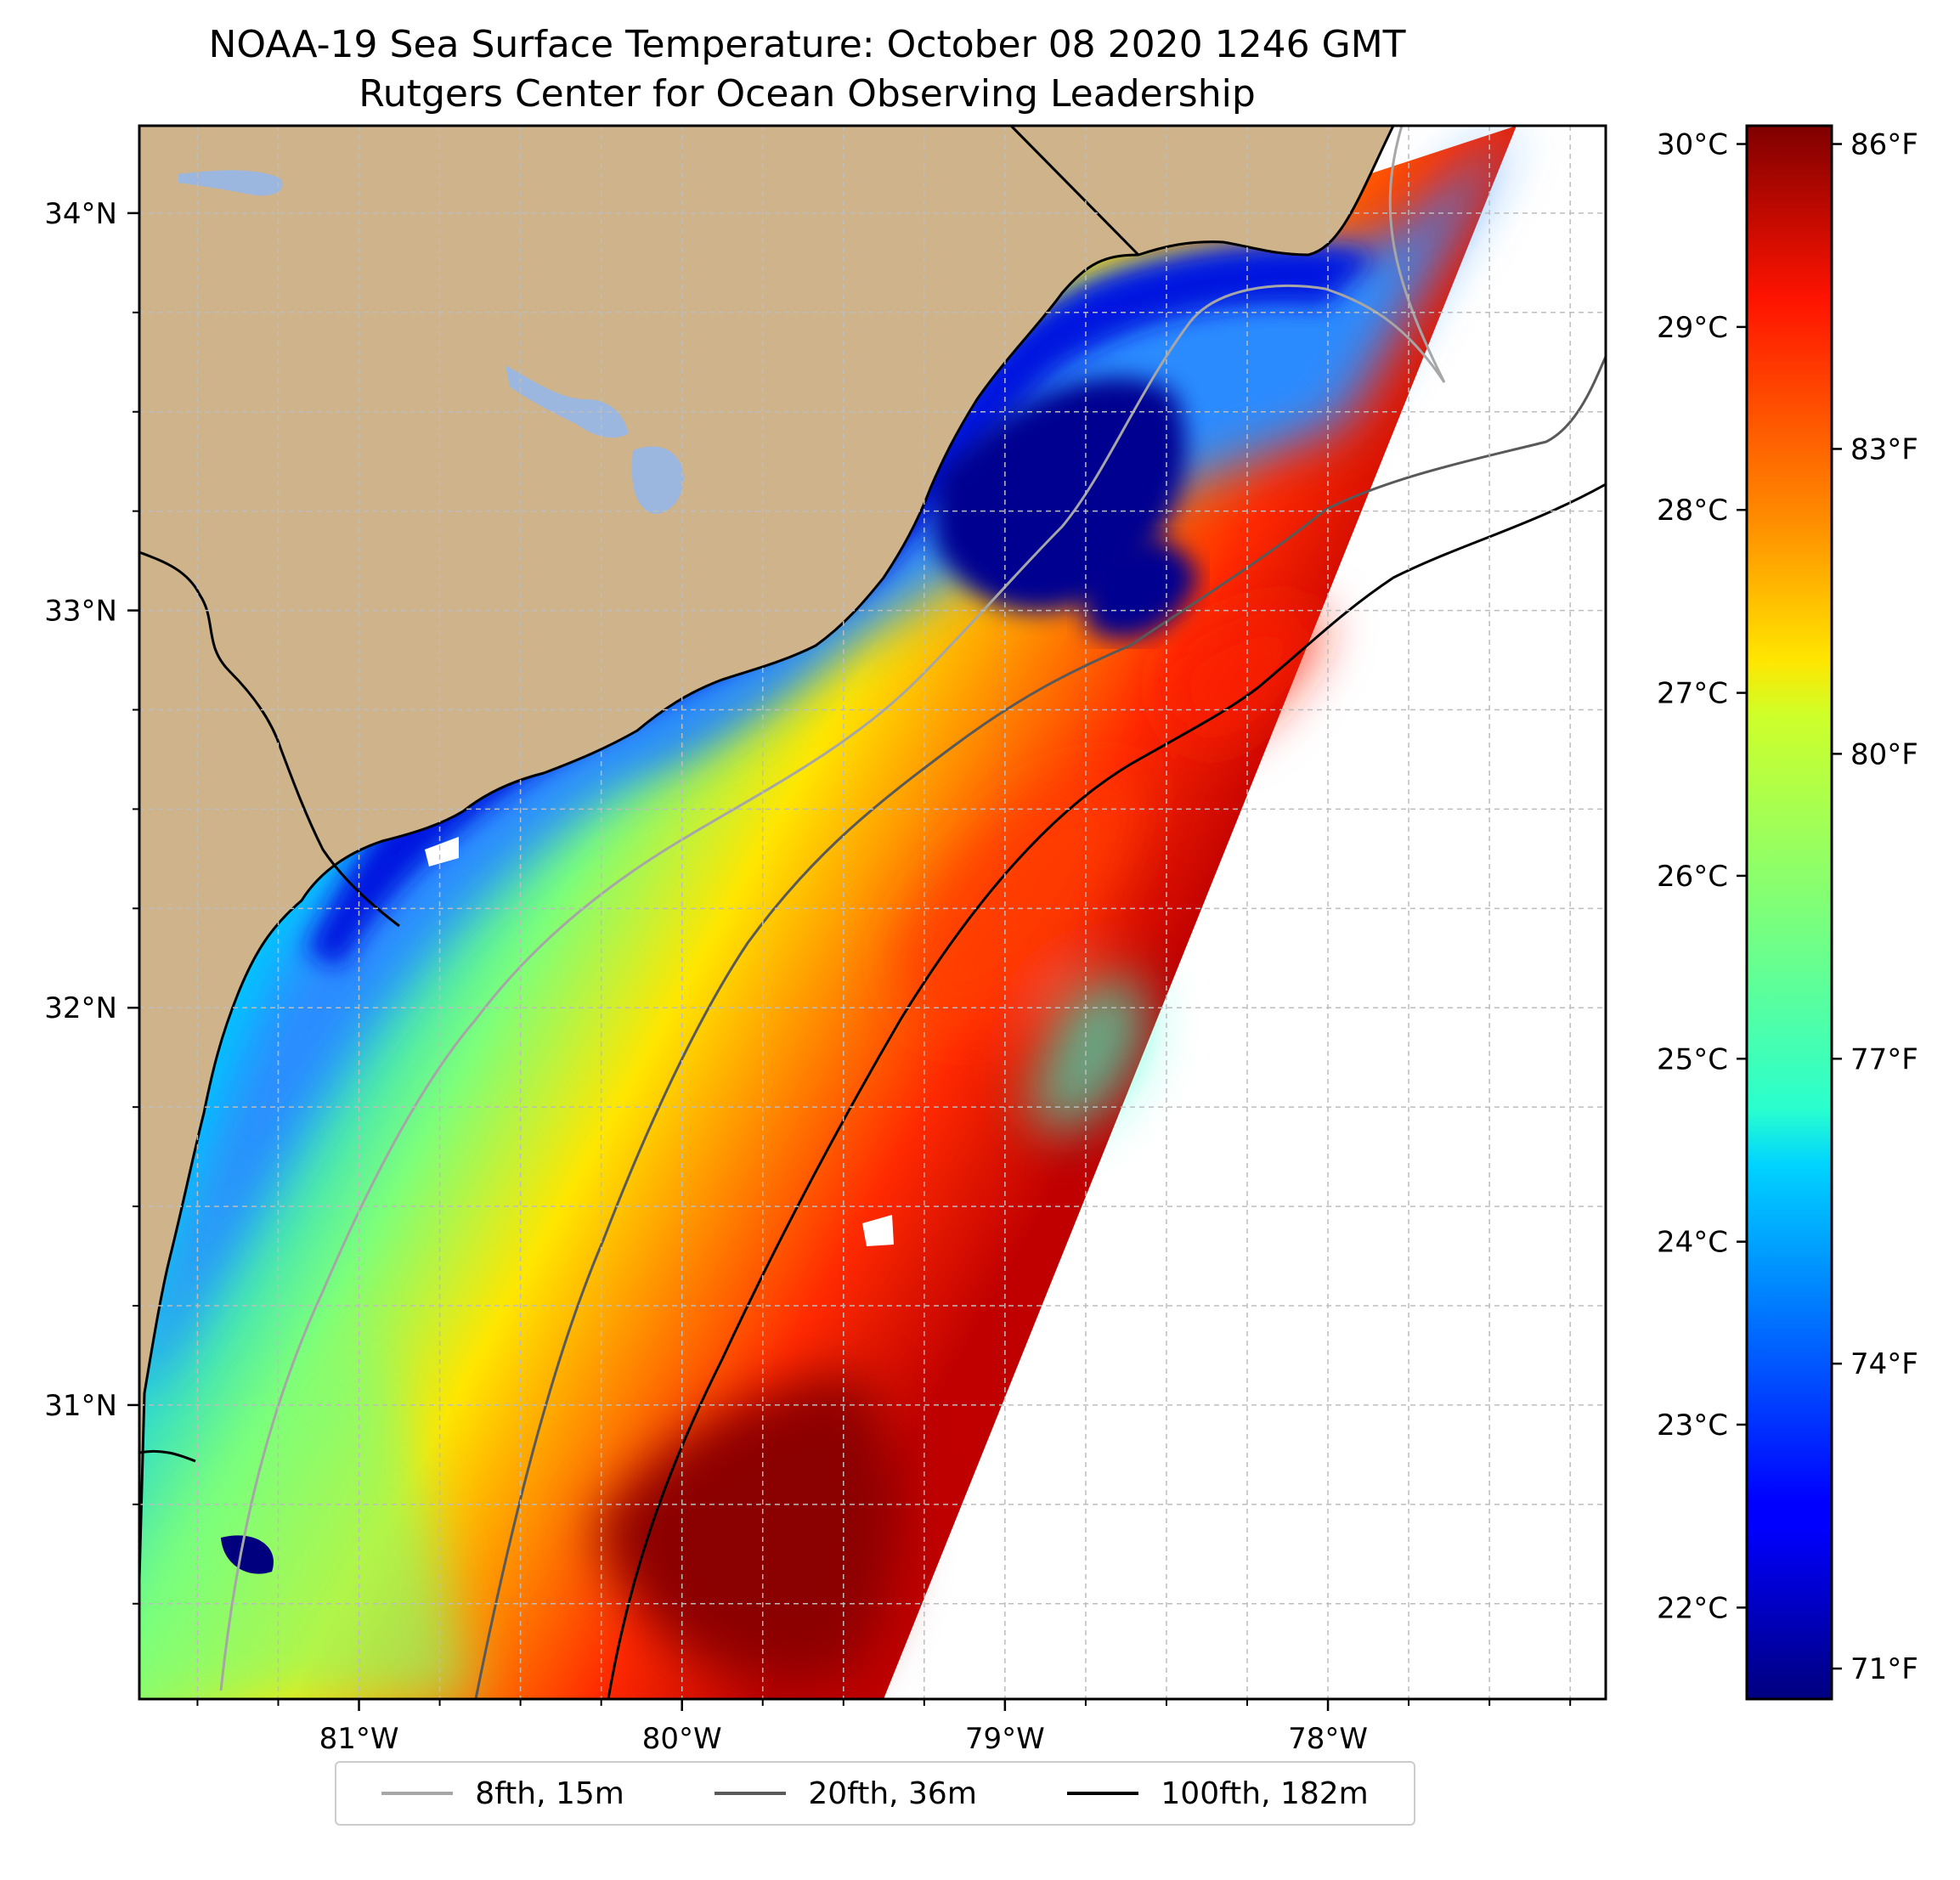 The height and width of the screenshot is (1880, 1960). I want to click on lakes, so click(431, 342).